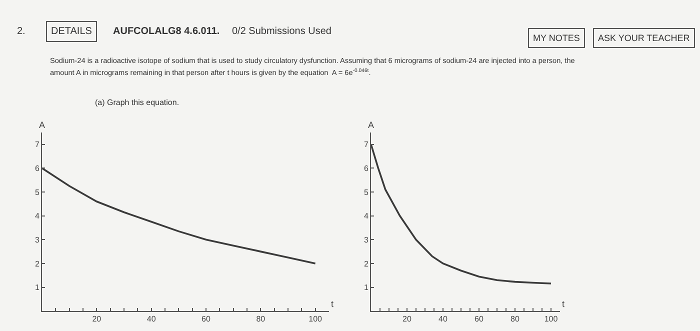 Image resolution: width=700 pixels, height=331 pixels. What do you see at coordinates (644, 38) in the screenshot?
I see `text: ASK YOUR TEACHER` at bounding box center [644, 38].